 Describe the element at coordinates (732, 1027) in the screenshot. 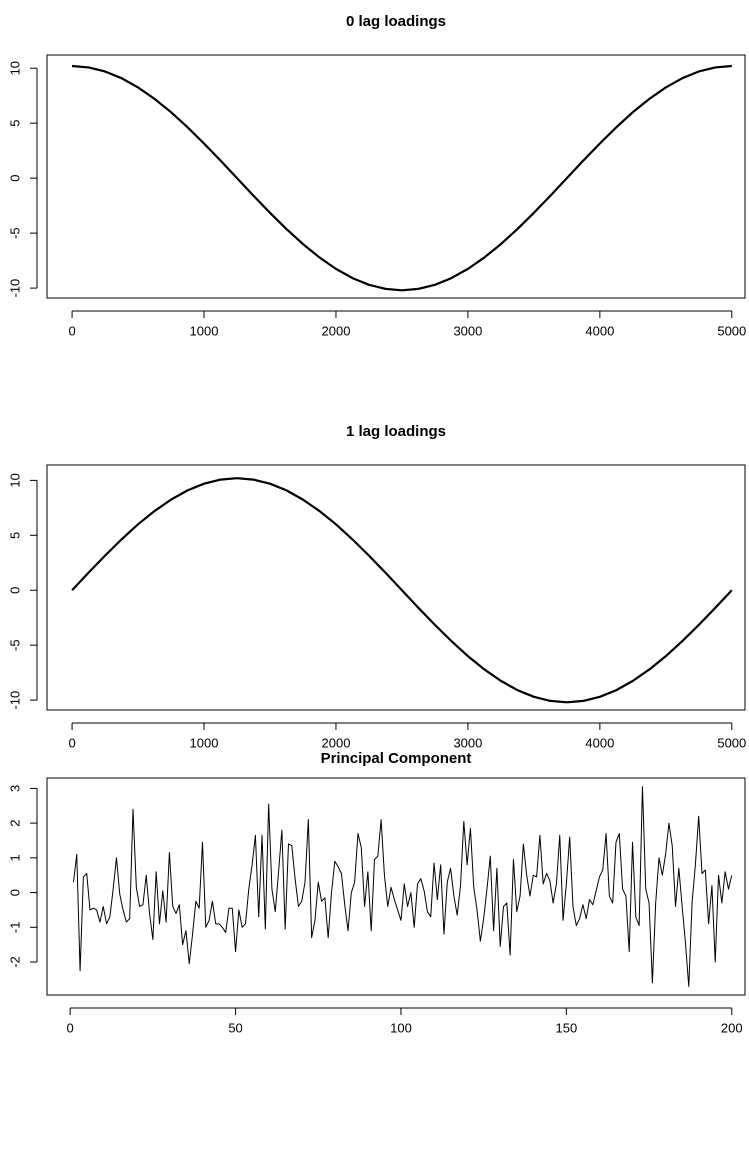

I see `x-tick-label: 200` at that location.